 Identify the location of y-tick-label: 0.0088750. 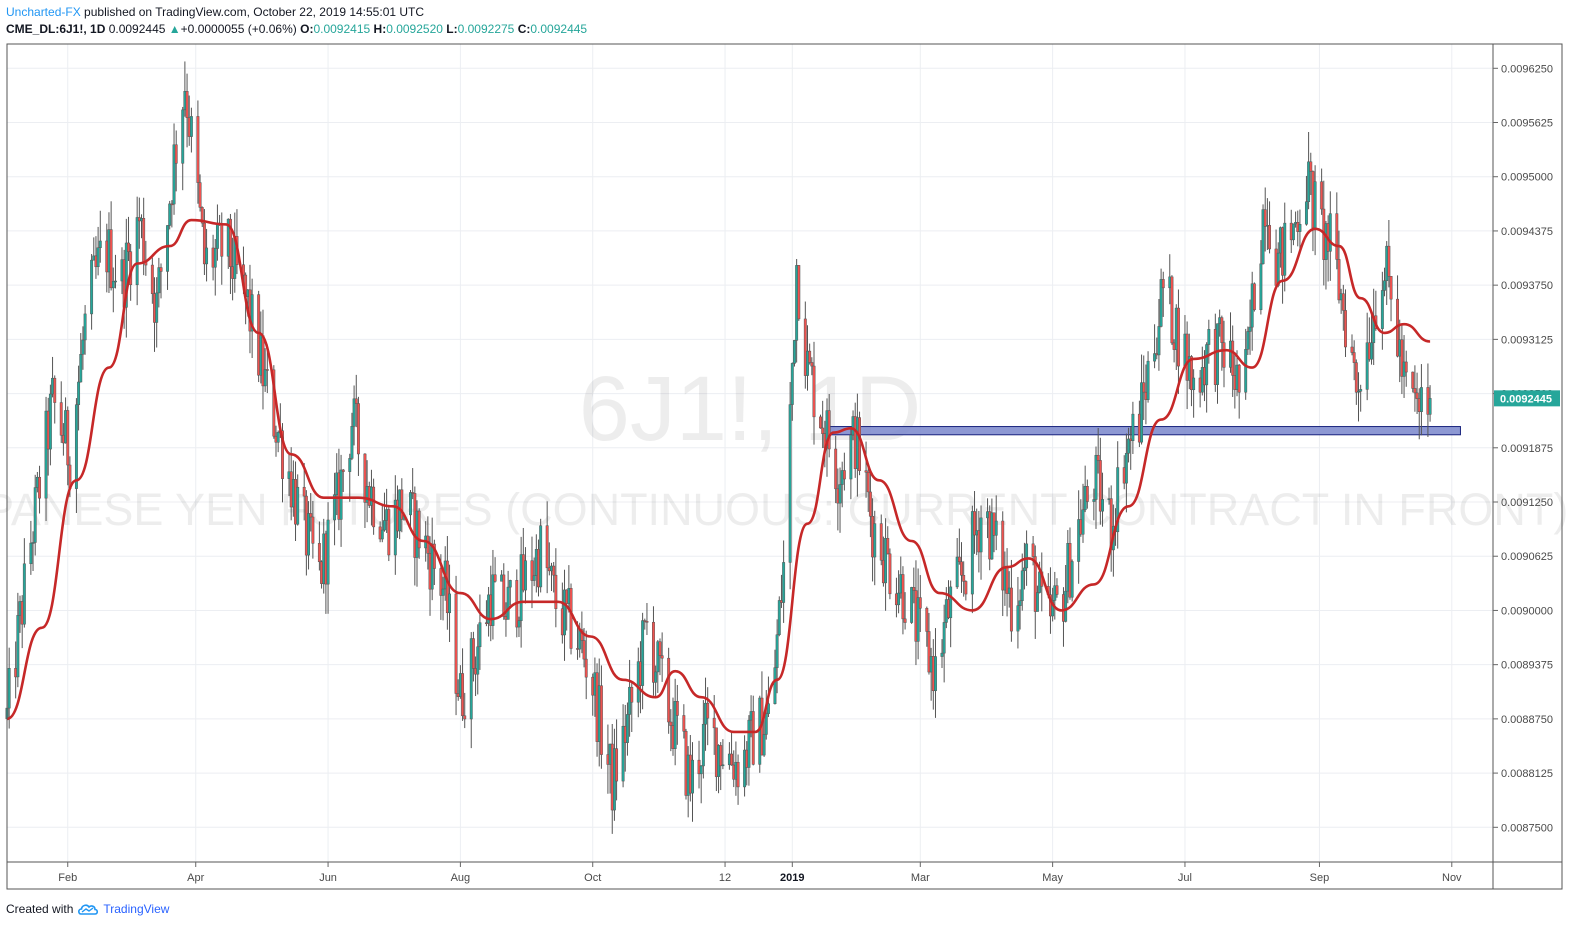
(1527, 720).